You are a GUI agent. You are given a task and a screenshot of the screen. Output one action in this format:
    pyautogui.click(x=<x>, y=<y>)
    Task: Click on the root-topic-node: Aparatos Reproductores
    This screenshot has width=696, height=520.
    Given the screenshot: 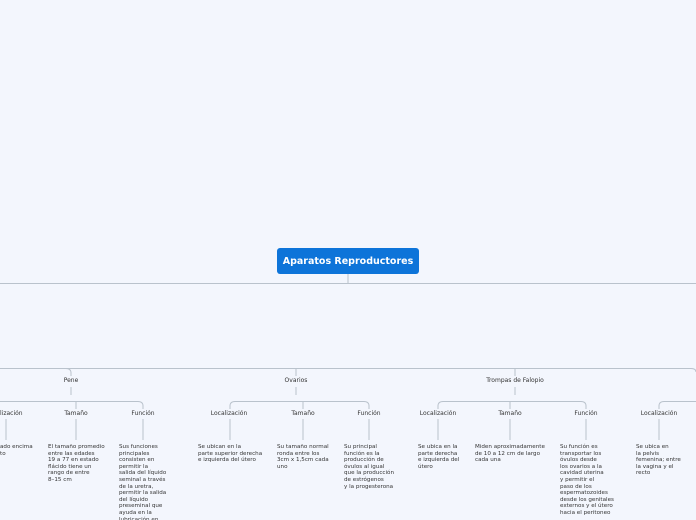 What is the action you would take?
    pyautogui.click(x=348, y=261)
    